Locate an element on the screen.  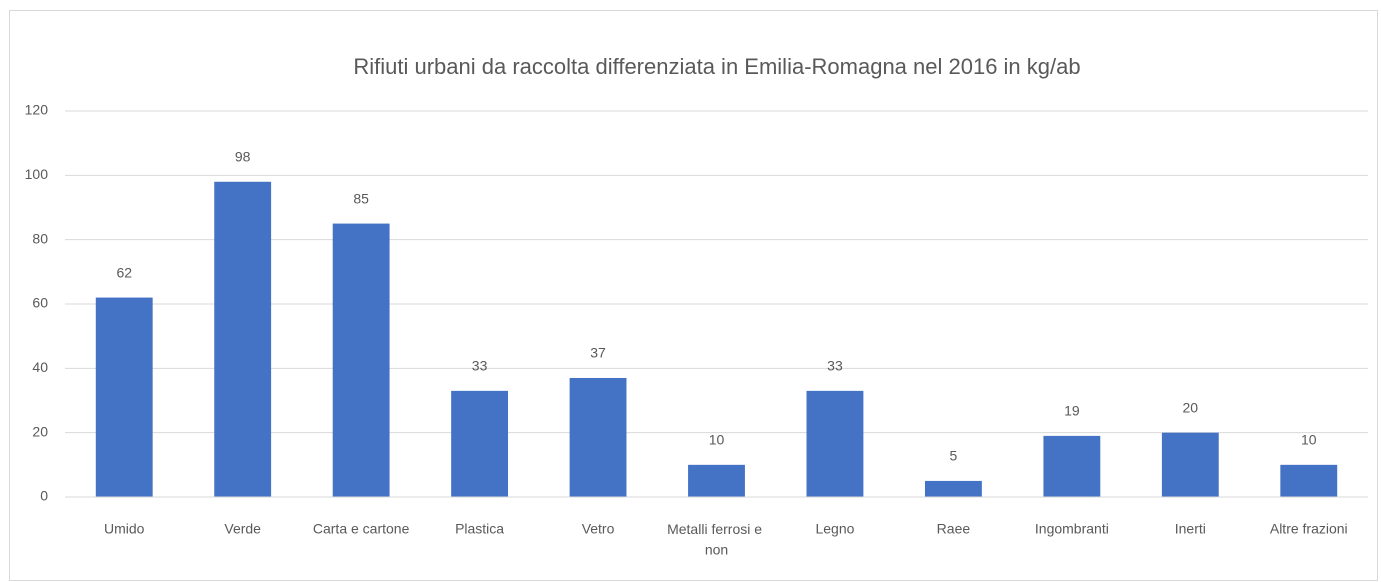
y-tick-label: 40 is located at coordinates (40, 367).